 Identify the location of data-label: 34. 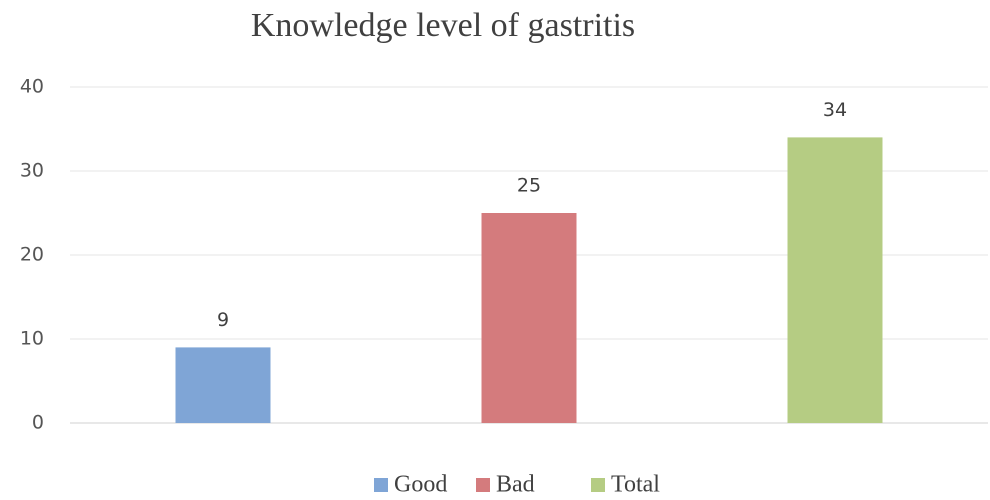
(835, 110).